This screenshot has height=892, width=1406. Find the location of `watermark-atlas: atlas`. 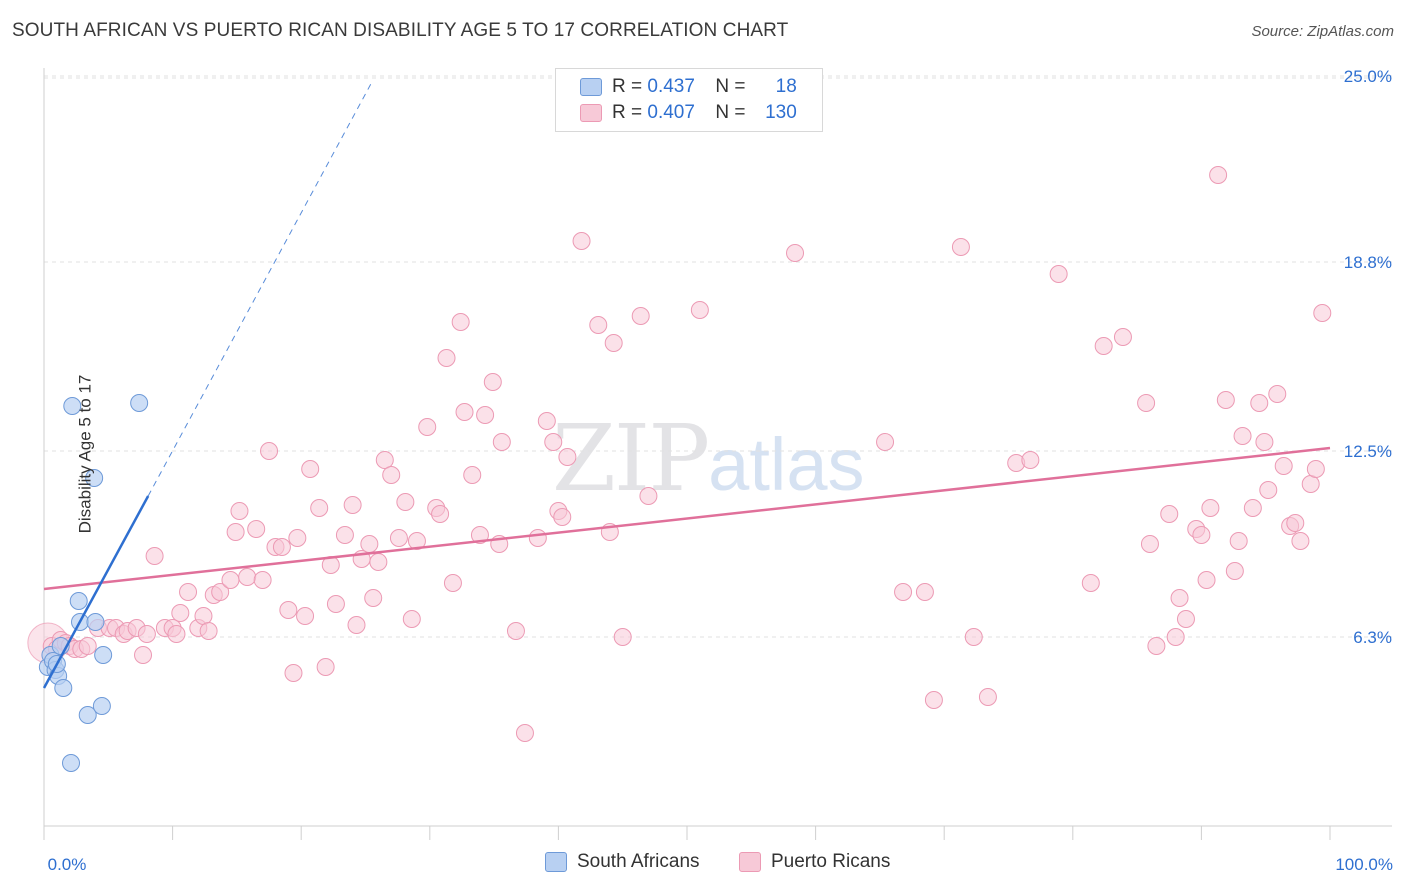

watermark-atlas: atlas is located at coordinates (786, 464).